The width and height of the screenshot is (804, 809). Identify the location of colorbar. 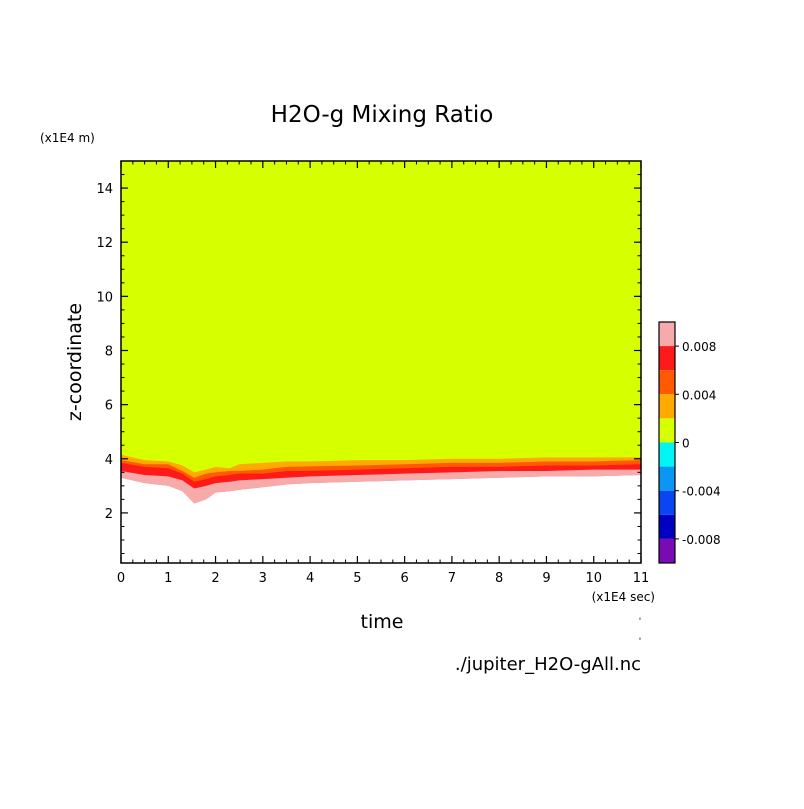
(667, 442).